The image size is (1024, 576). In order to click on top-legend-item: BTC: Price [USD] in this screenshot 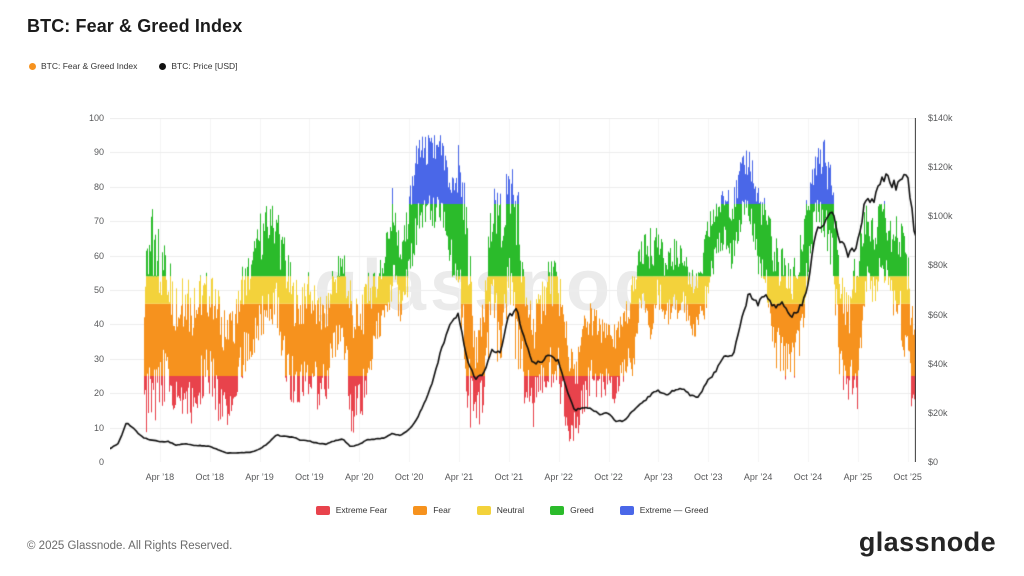, I will do `click(198, 66)`.